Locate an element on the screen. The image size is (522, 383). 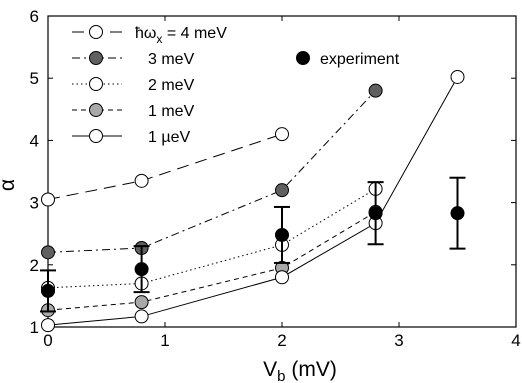
legend-entry-4: 1 meV is located at coordinates (133, 111).